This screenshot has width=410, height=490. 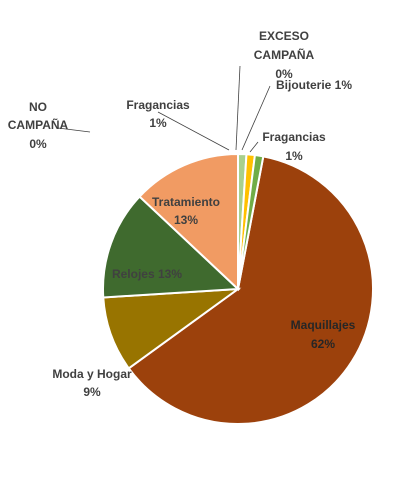 I want to click on label-no-campana-2: CAMPAÑA, so click(x=38, y=124).